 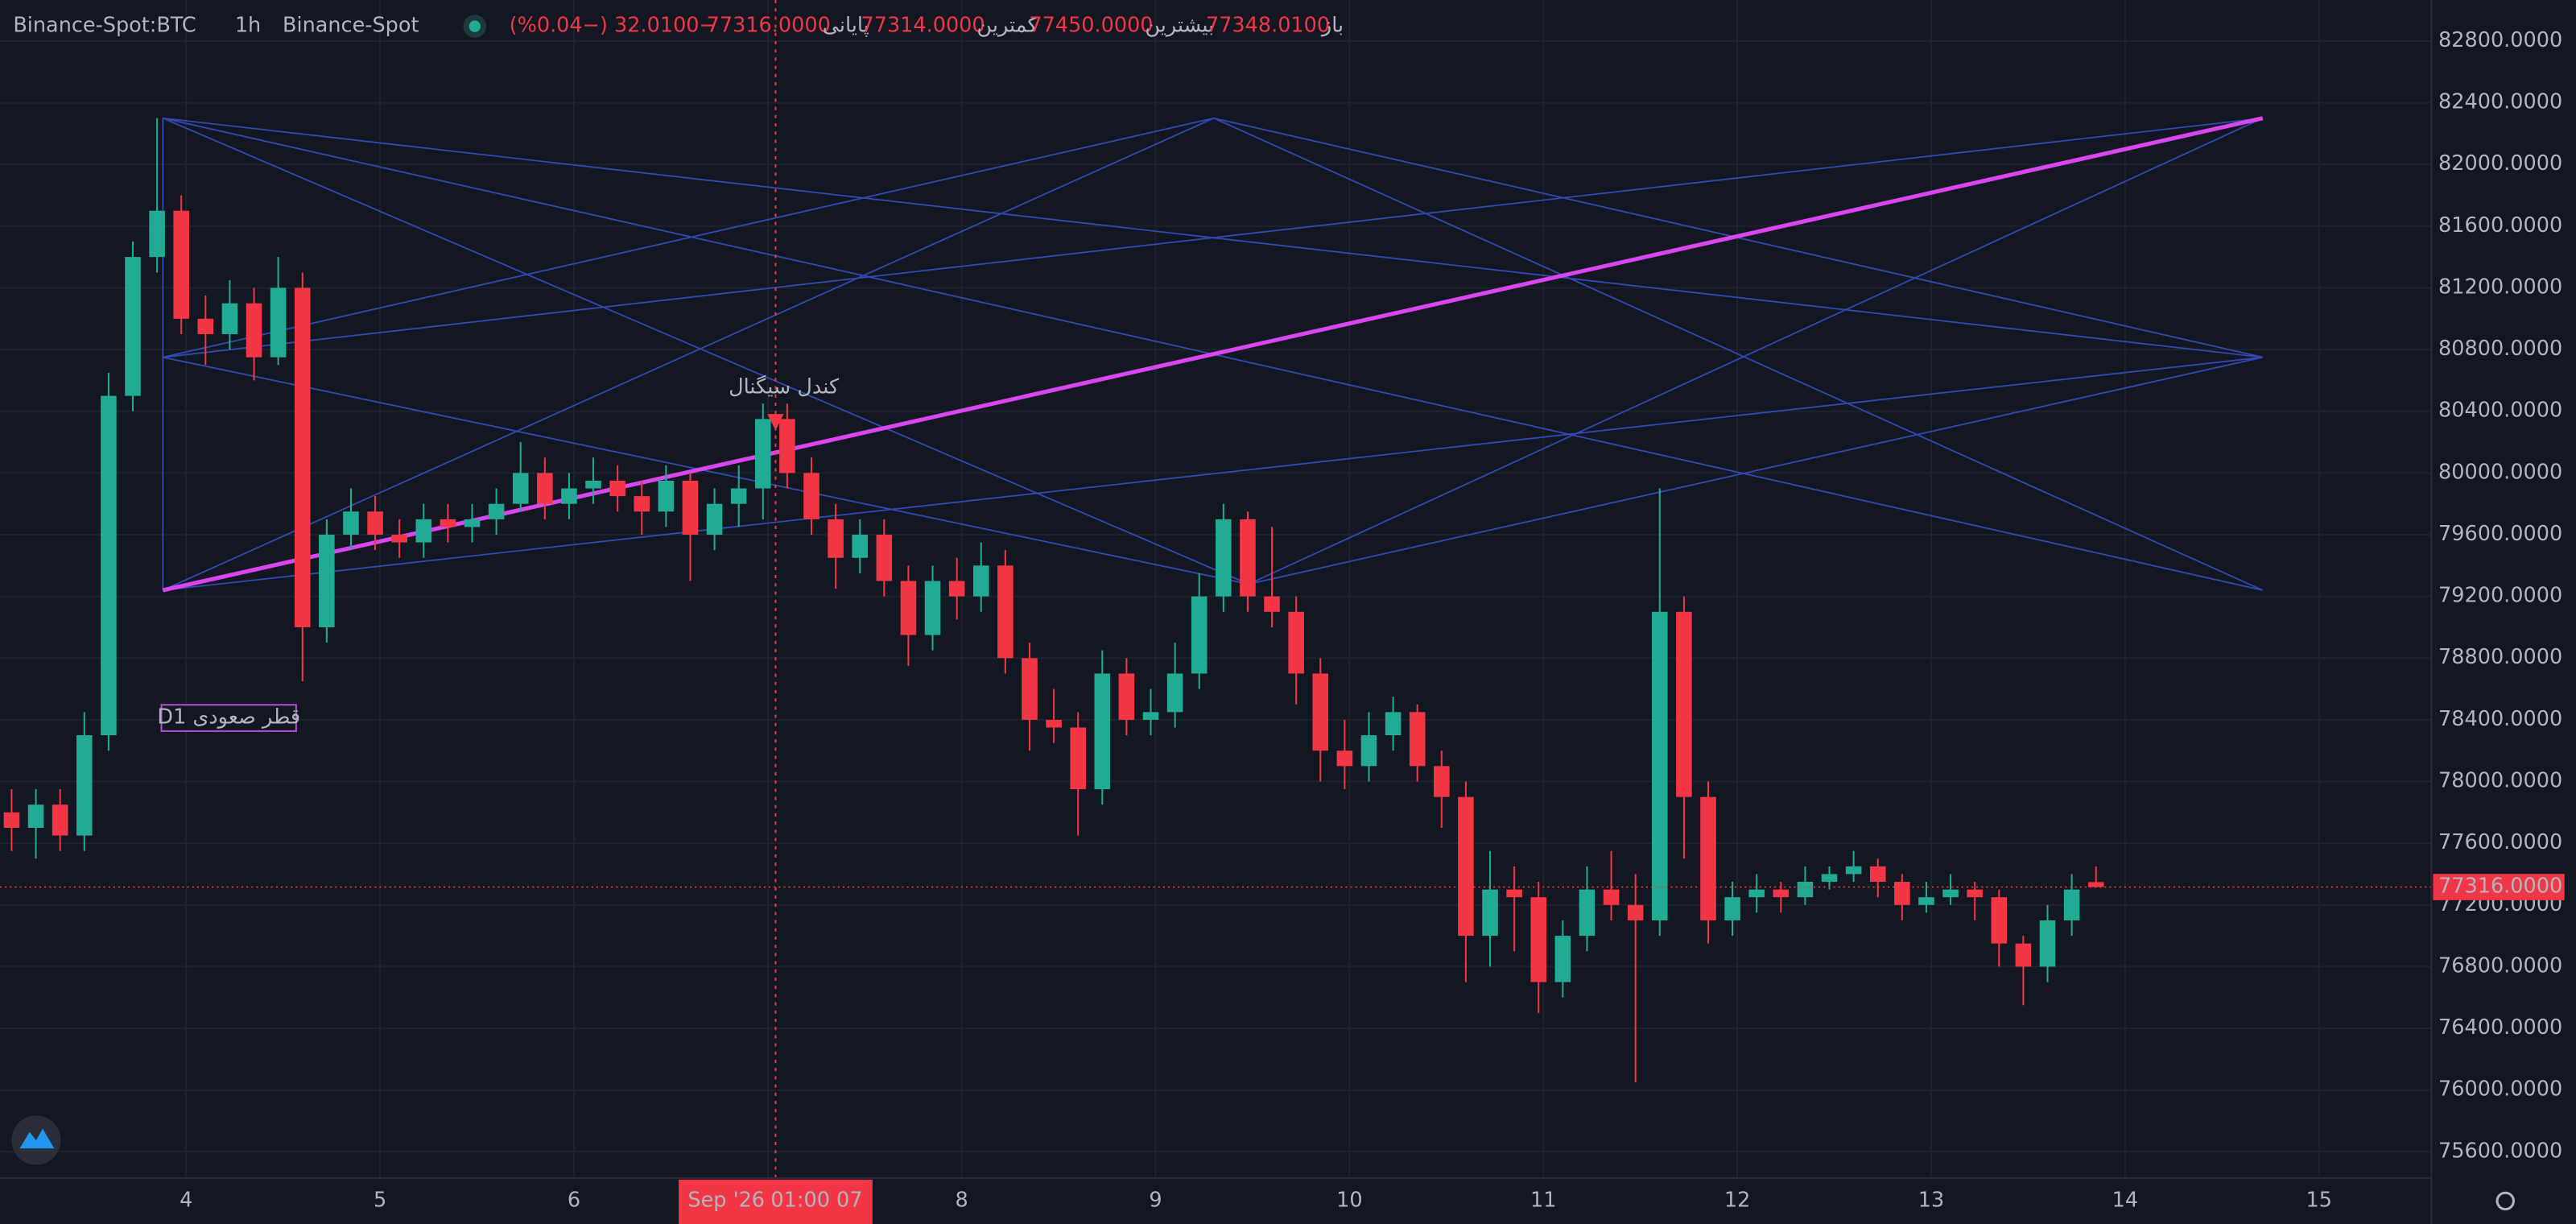 What do you see at coordinates (2500, 596) in the screenshot?
I see `y-tick-label: 79200.0000` at bounding box center [2500, 596].